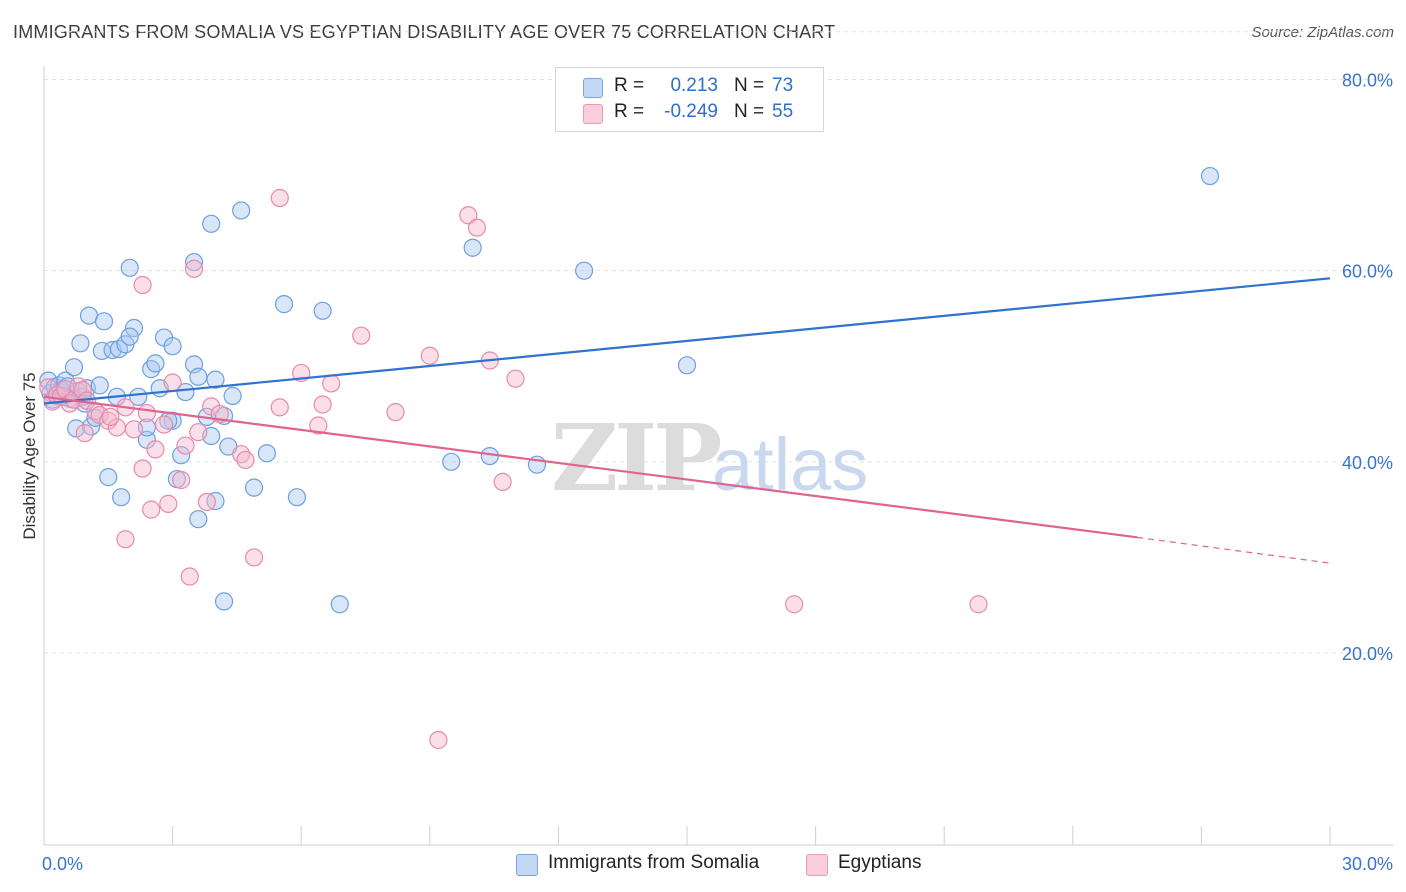  I want to click on source-label: Source: ZipAtlas.com, so click(1322, 32).